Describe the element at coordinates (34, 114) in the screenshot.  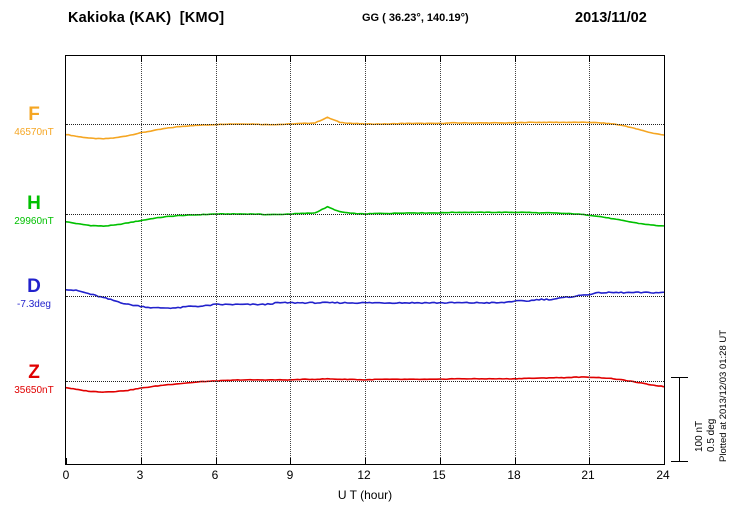
I see `trace-symbol-f: F` at that location.